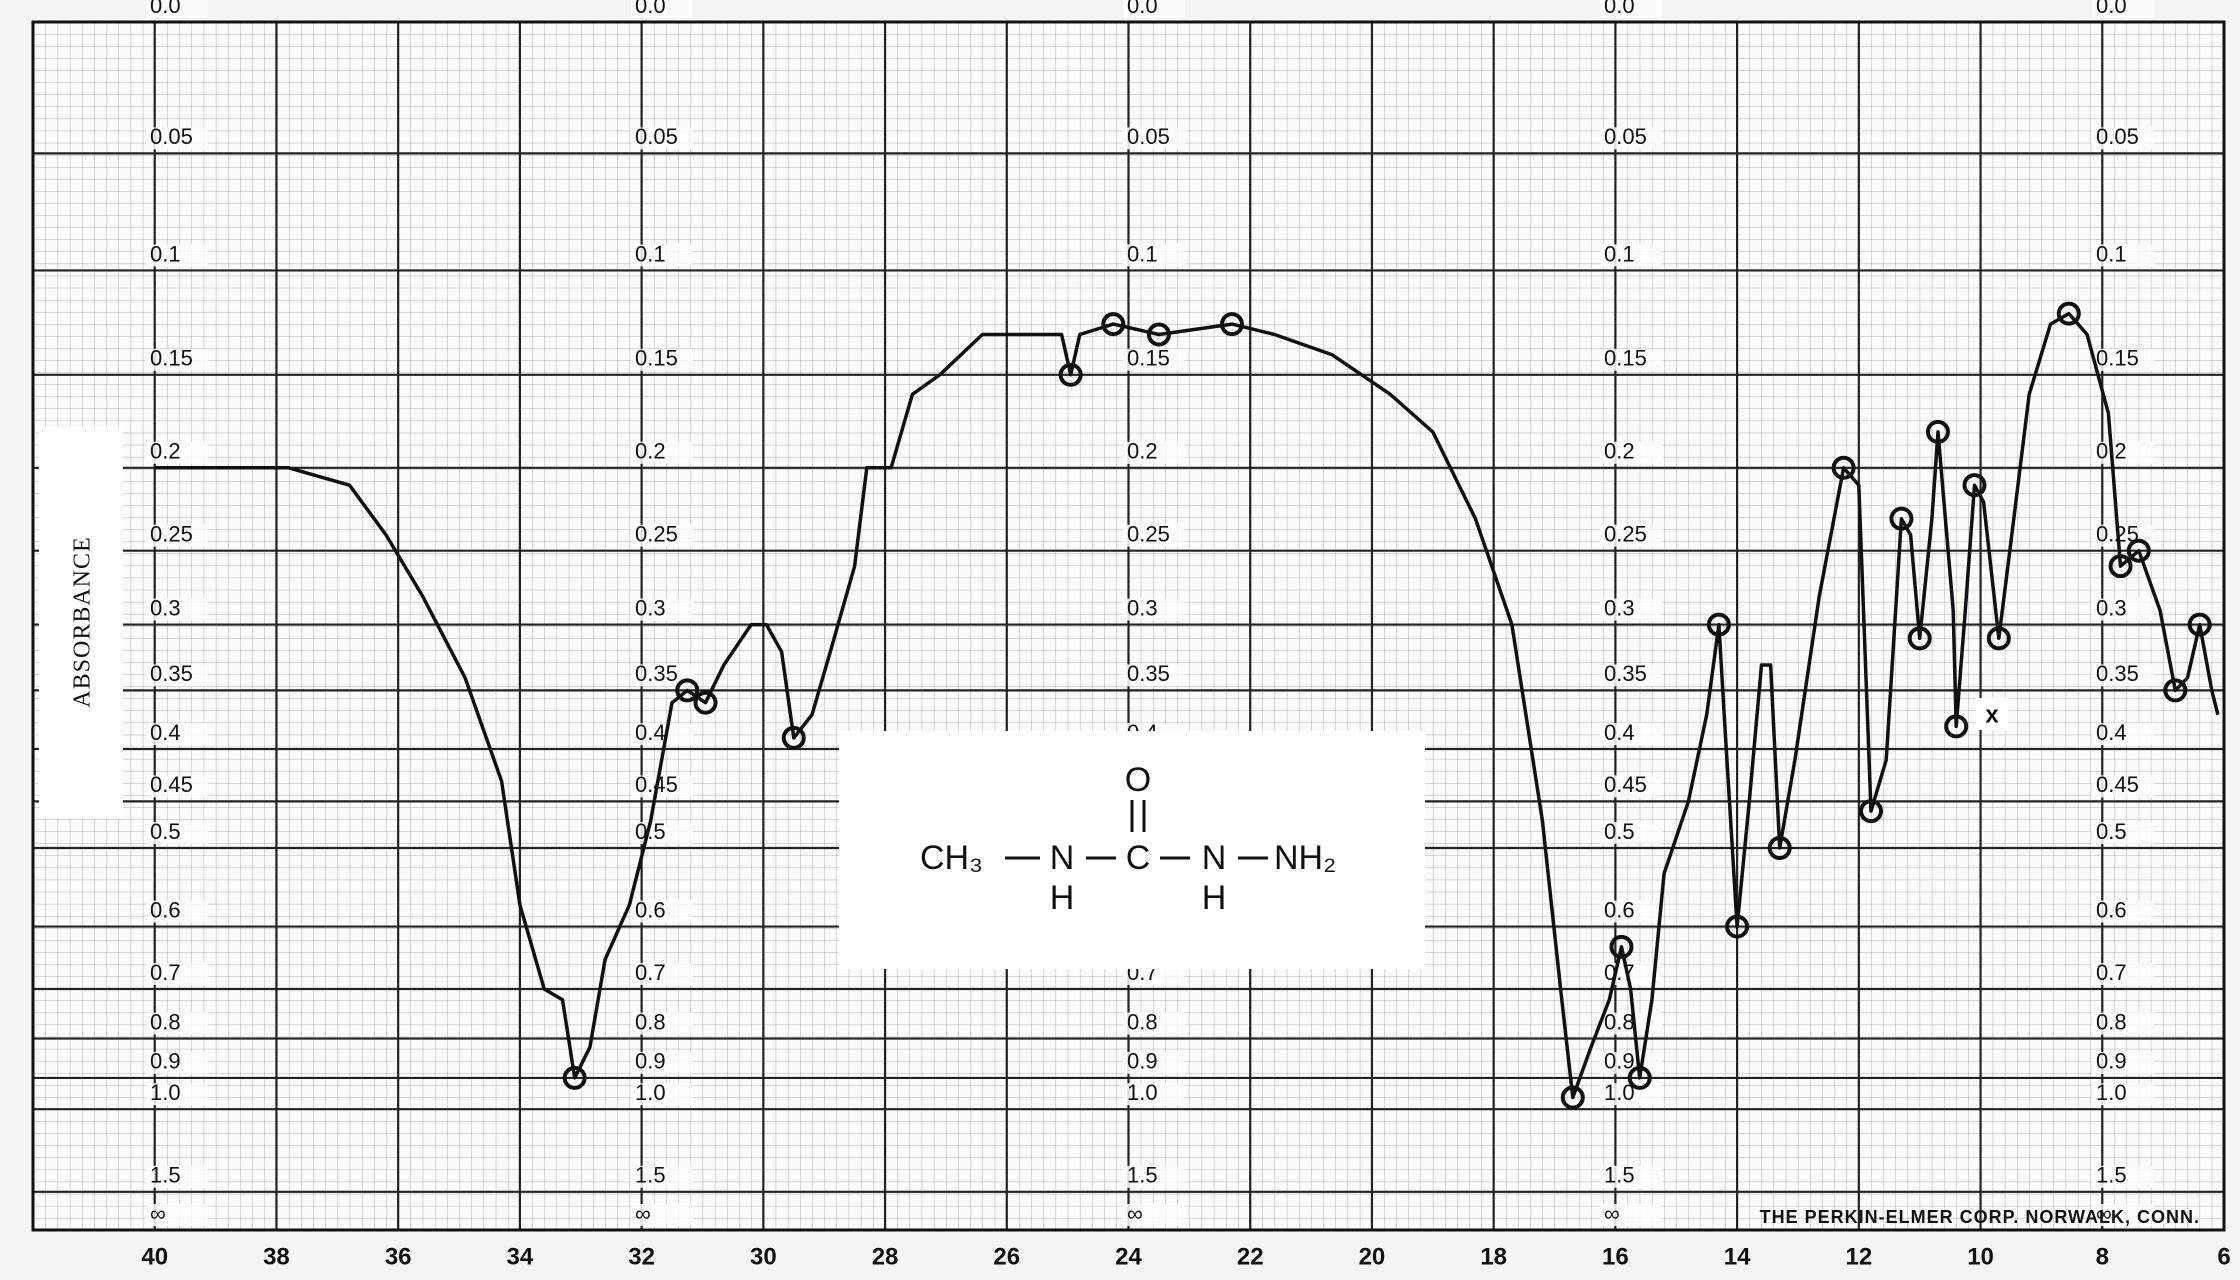 The image size is (2240, 1280). I want to click on annotation: x, so click(1992, 714).